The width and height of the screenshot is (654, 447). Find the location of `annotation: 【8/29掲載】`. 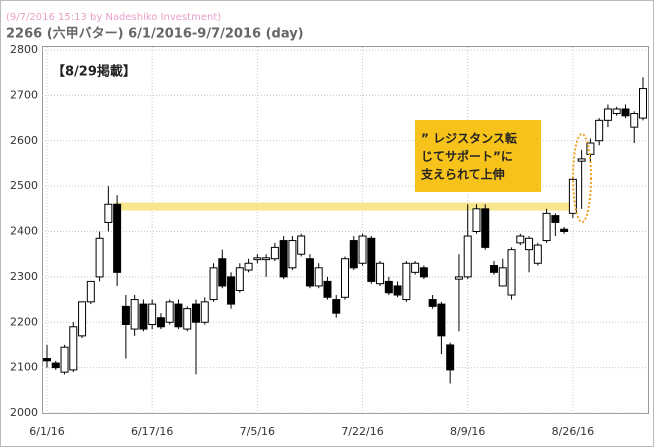

annotation: 【8/29掲載】 is located at coordinates (94, 72).